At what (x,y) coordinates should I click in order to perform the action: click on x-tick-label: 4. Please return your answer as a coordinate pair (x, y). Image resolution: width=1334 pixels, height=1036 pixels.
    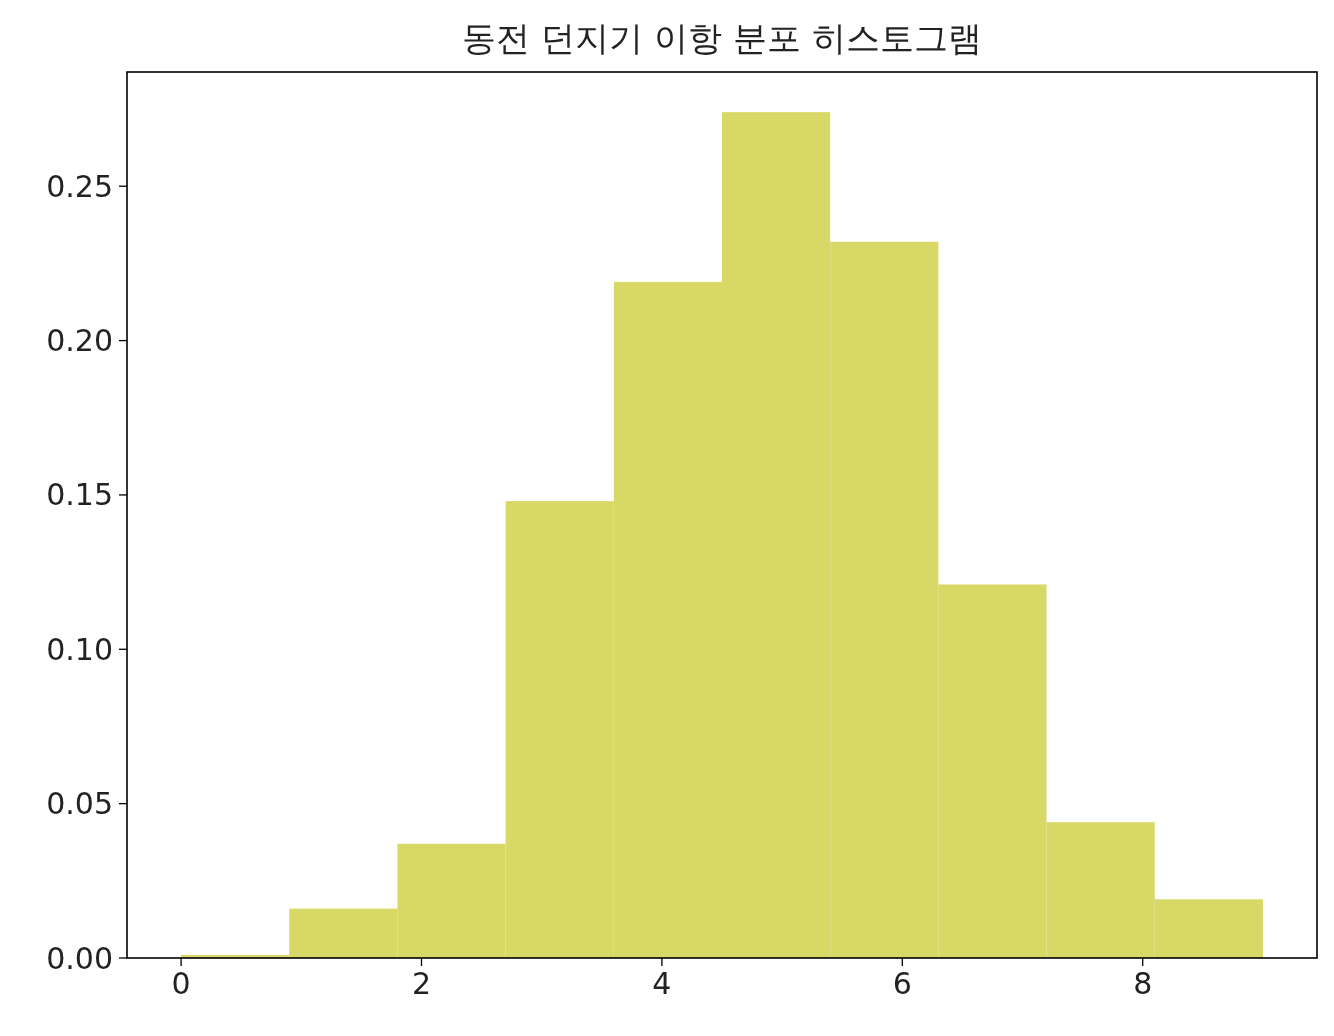
    Looking at the image, I should click on (662, 983).